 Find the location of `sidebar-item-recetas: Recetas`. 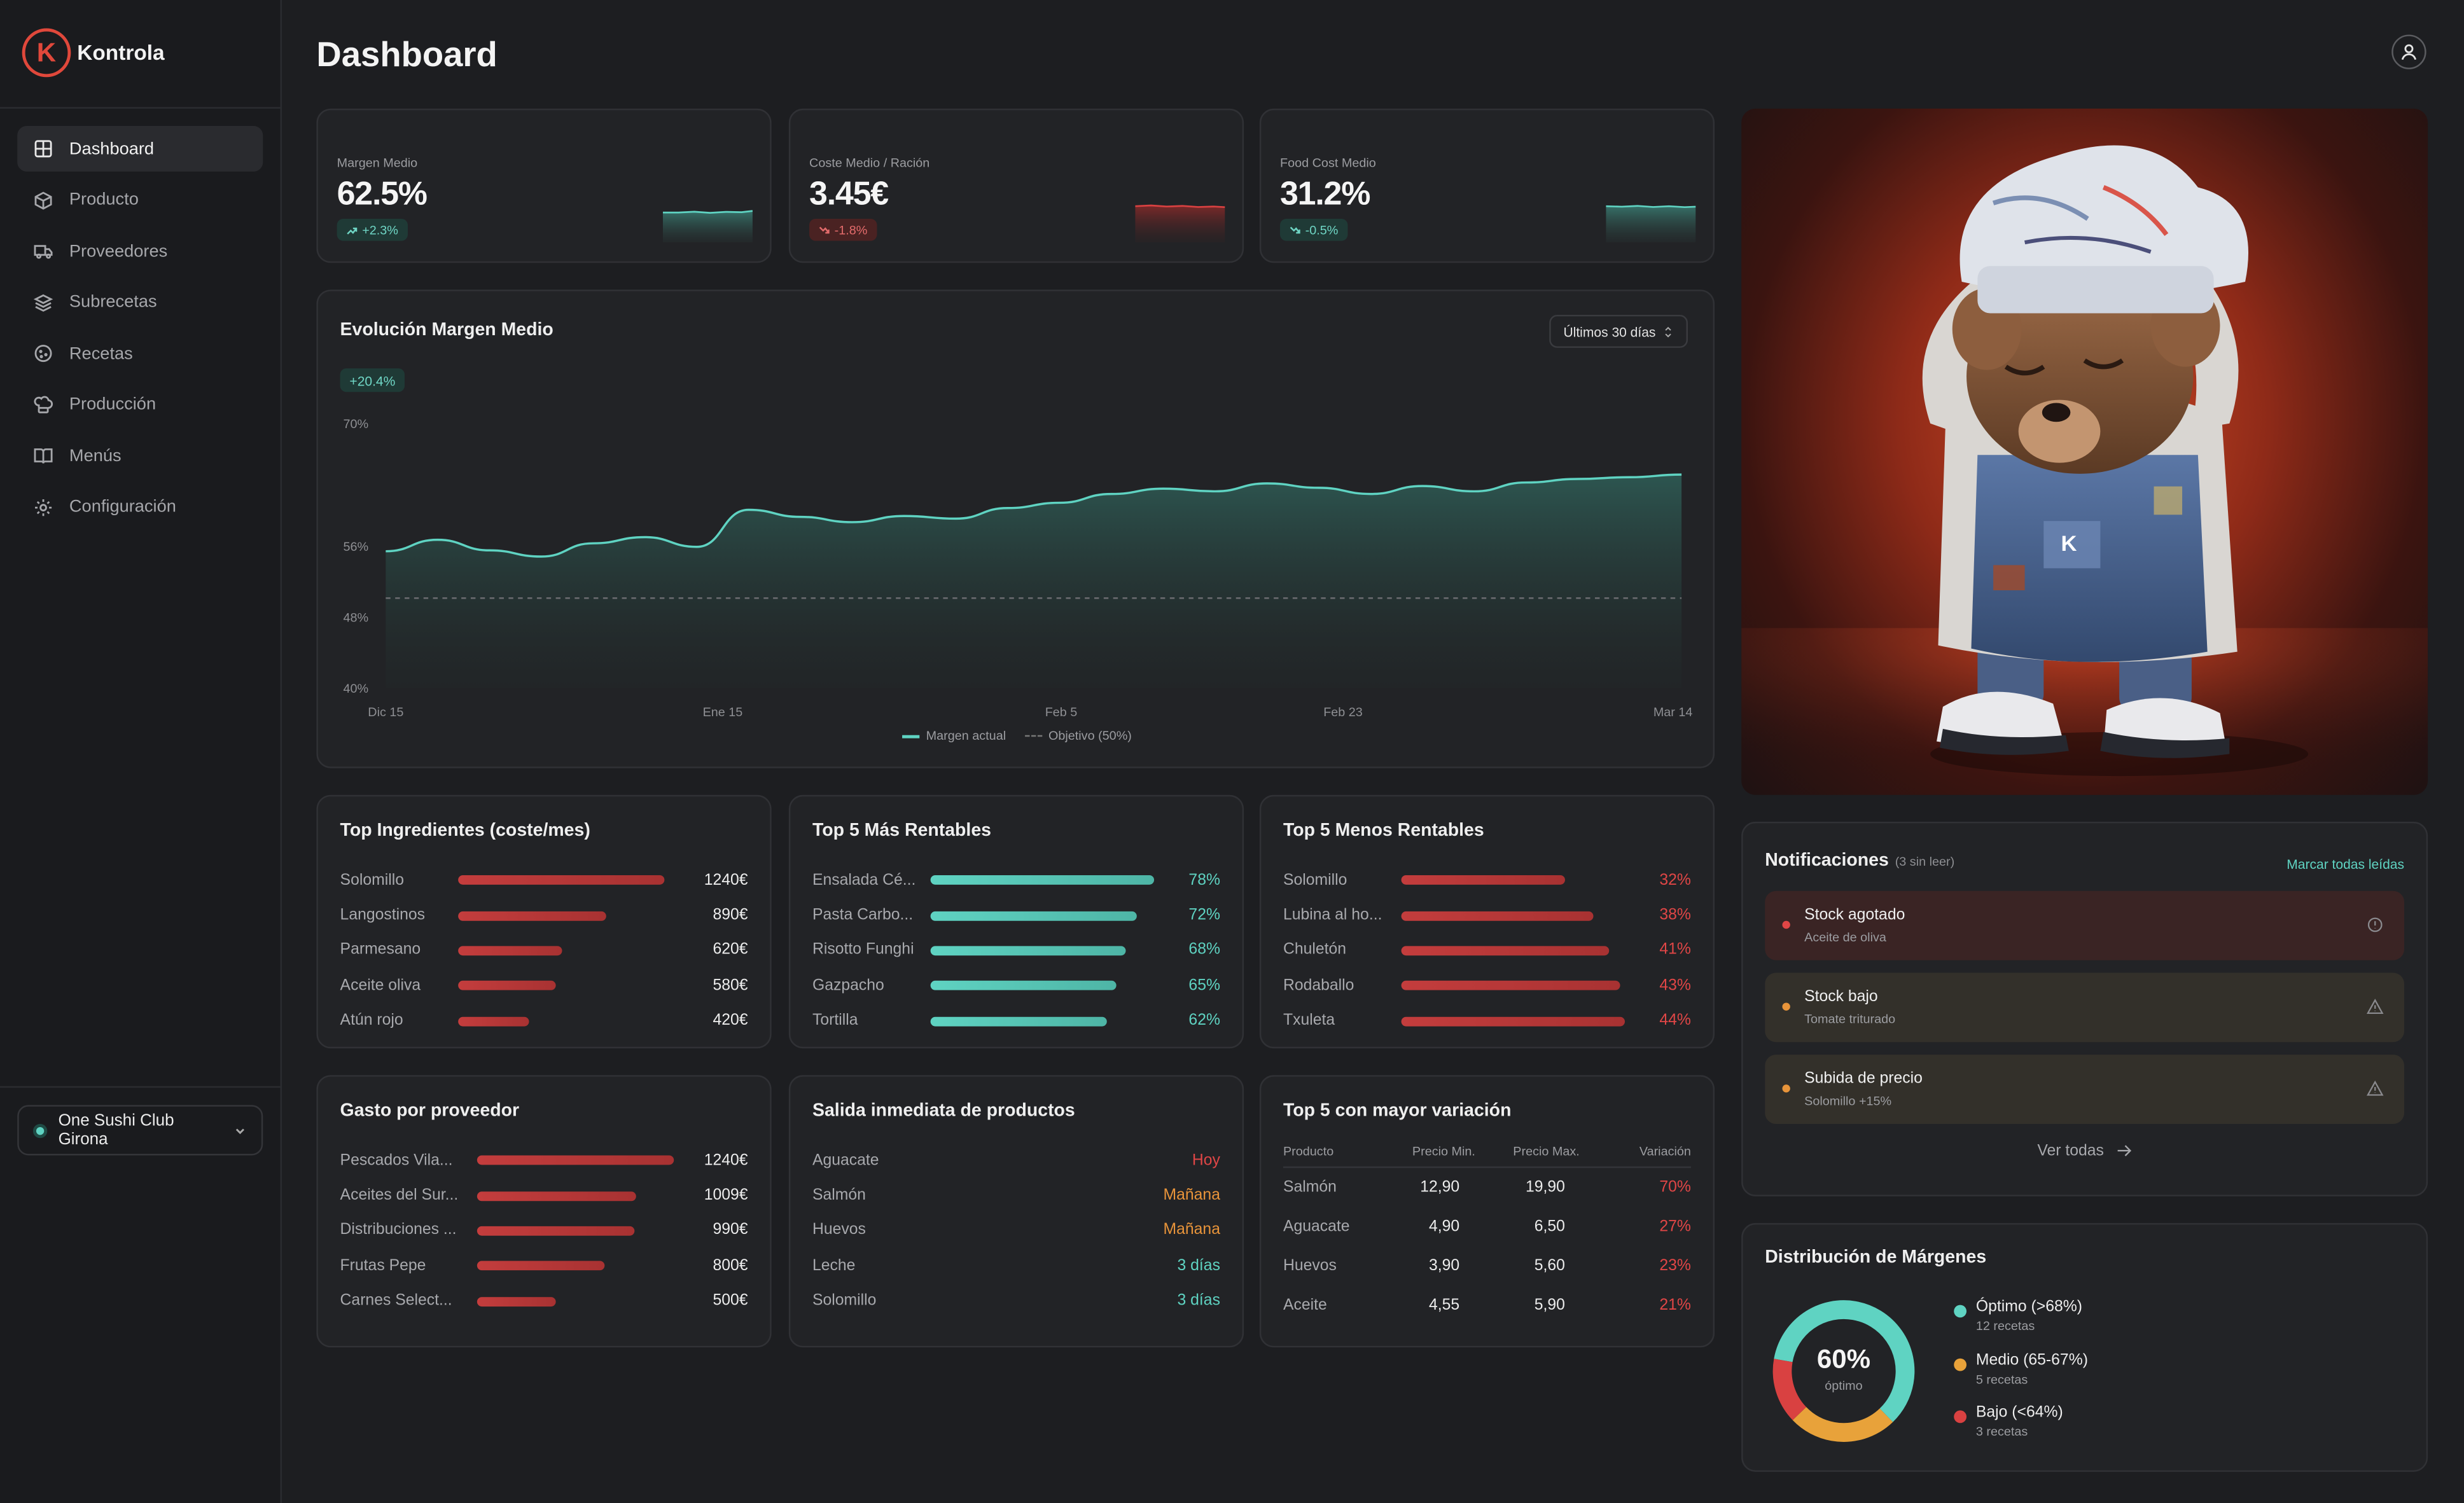

sidebar-item-recetas: Recetas is located at coordinates (140, 354).